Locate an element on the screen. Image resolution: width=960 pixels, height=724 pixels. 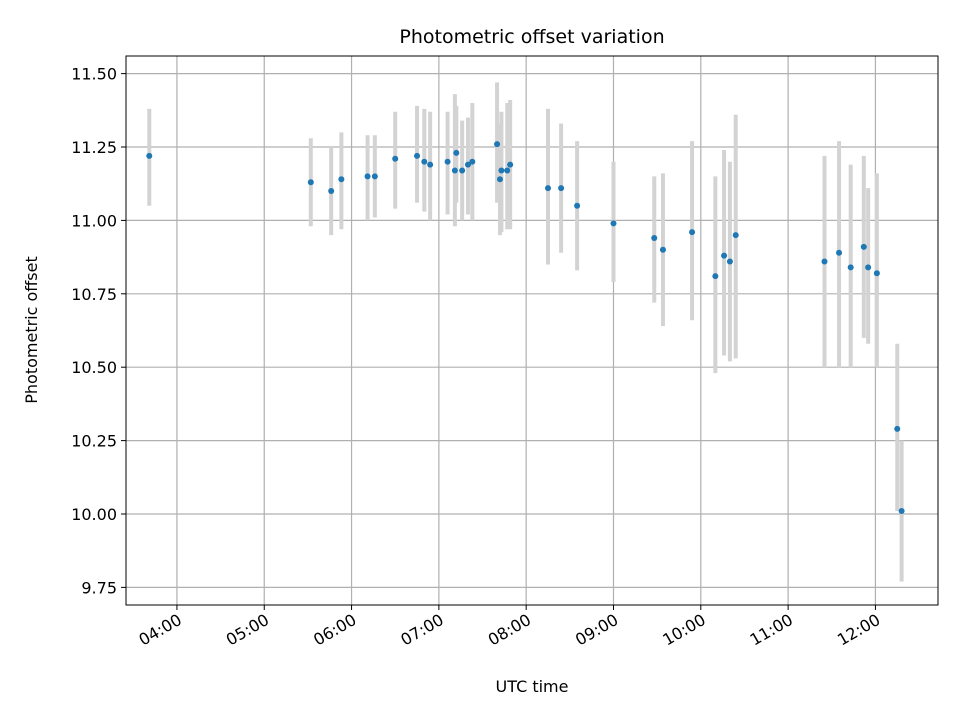
x-axis-label: UTC time is located at coordinates (532, 686).